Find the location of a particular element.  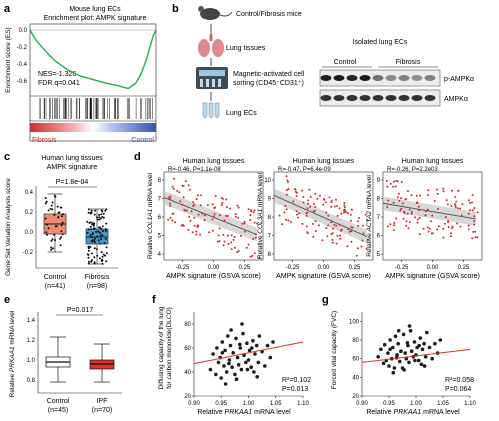

trend-line is located at coordinates (416, 355).